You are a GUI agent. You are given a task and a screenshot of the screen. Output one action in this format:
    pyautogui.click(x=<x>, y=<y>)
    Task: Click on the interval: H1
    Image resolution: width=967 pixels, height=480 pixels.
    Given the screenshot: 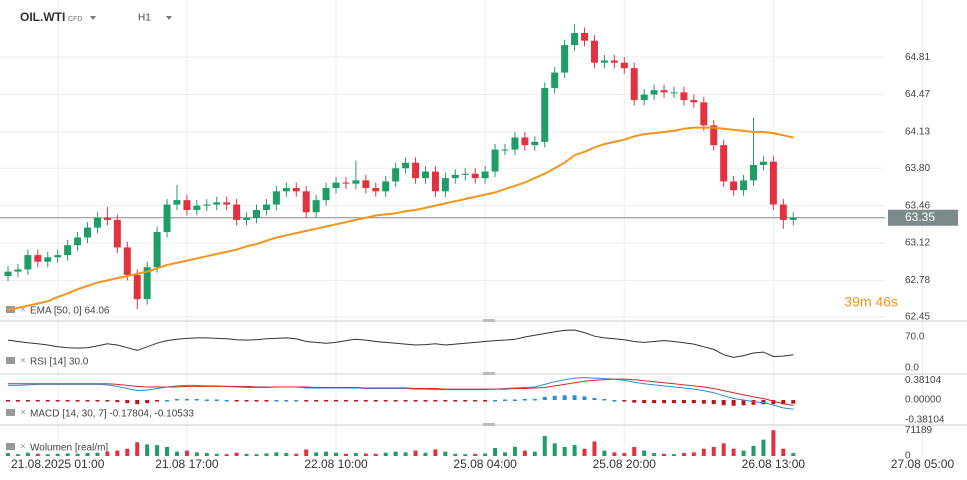 What is the action you would take?
    pyautogui.click(x=144, y=18)
    